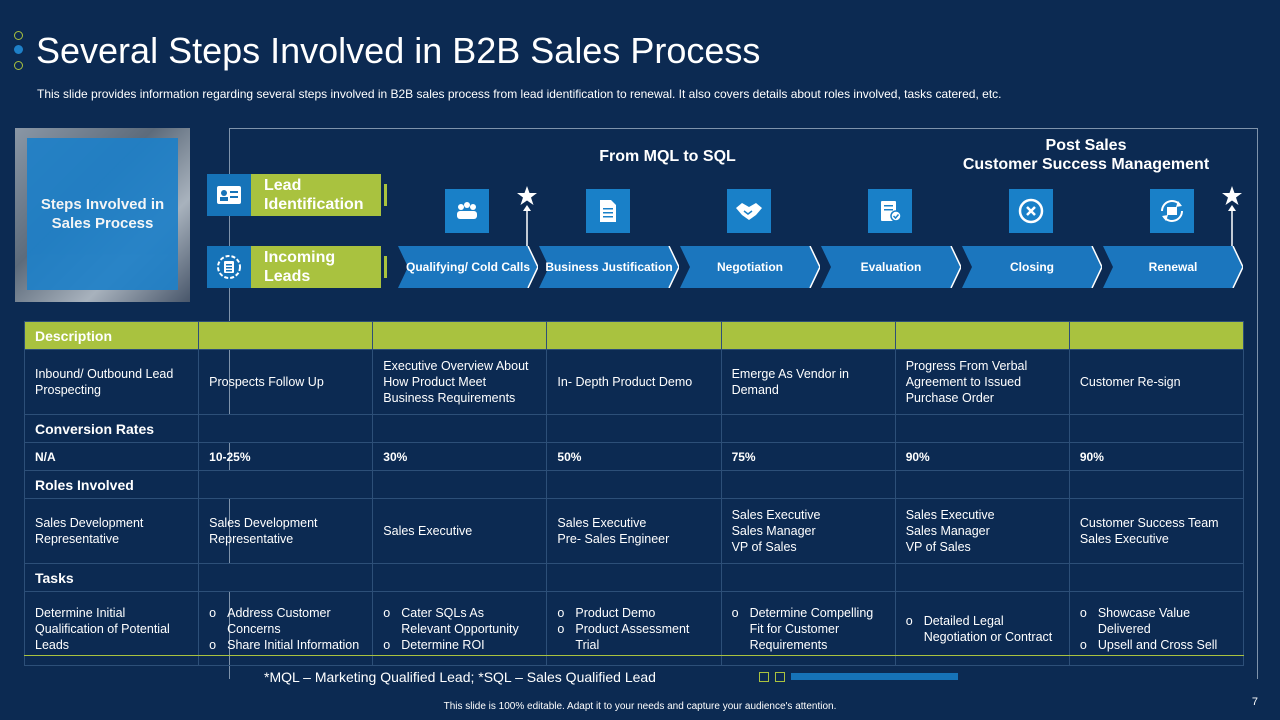 The image size is (1280, 720). I want to click on close-circle-icon, so click(1031, 211).